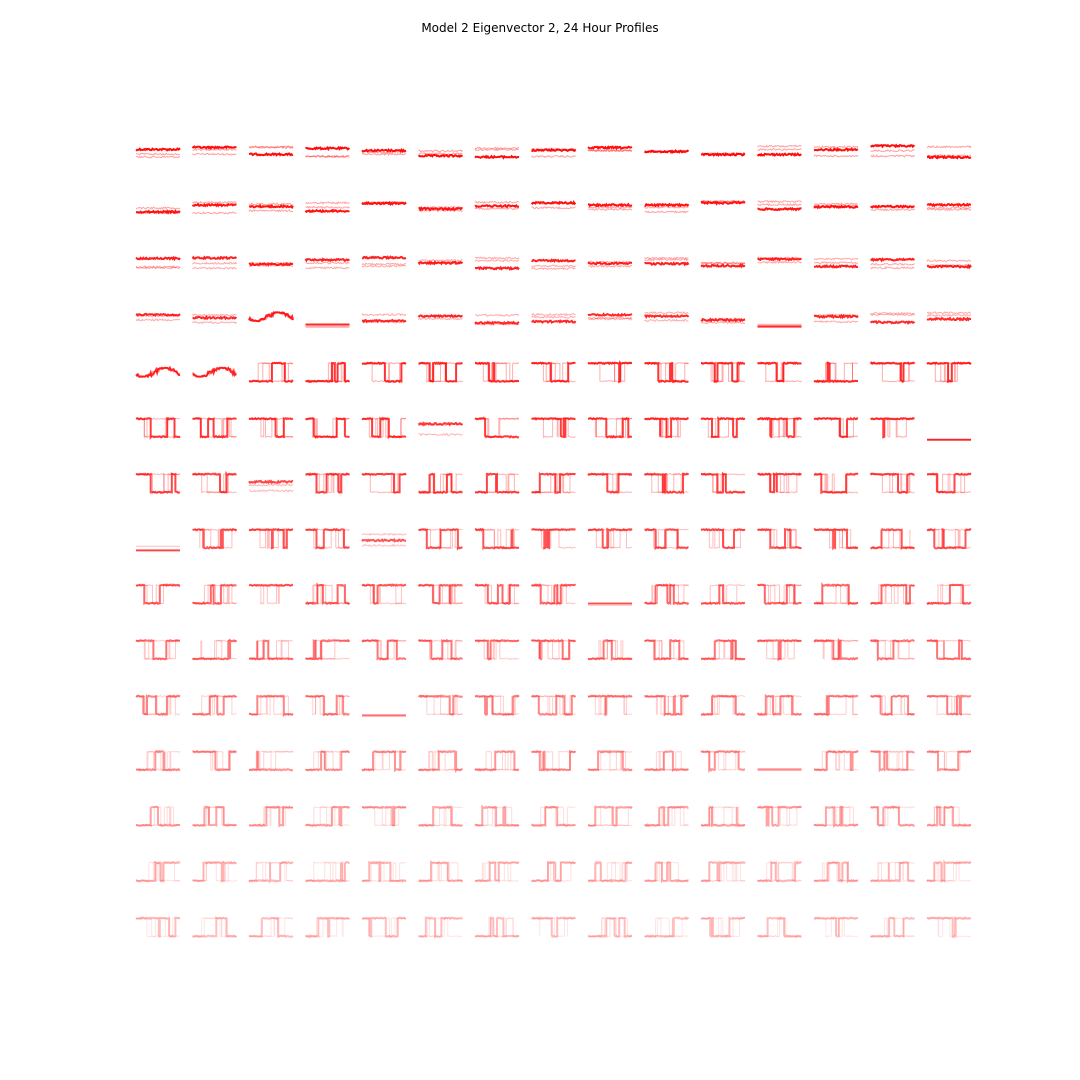 The width and height of the screenshot is (1080, 1080). What do you see at coordinates (440, 816) in the screenshot?
I see `profile-panel-r13-c6` at bounding box center [440, 816].